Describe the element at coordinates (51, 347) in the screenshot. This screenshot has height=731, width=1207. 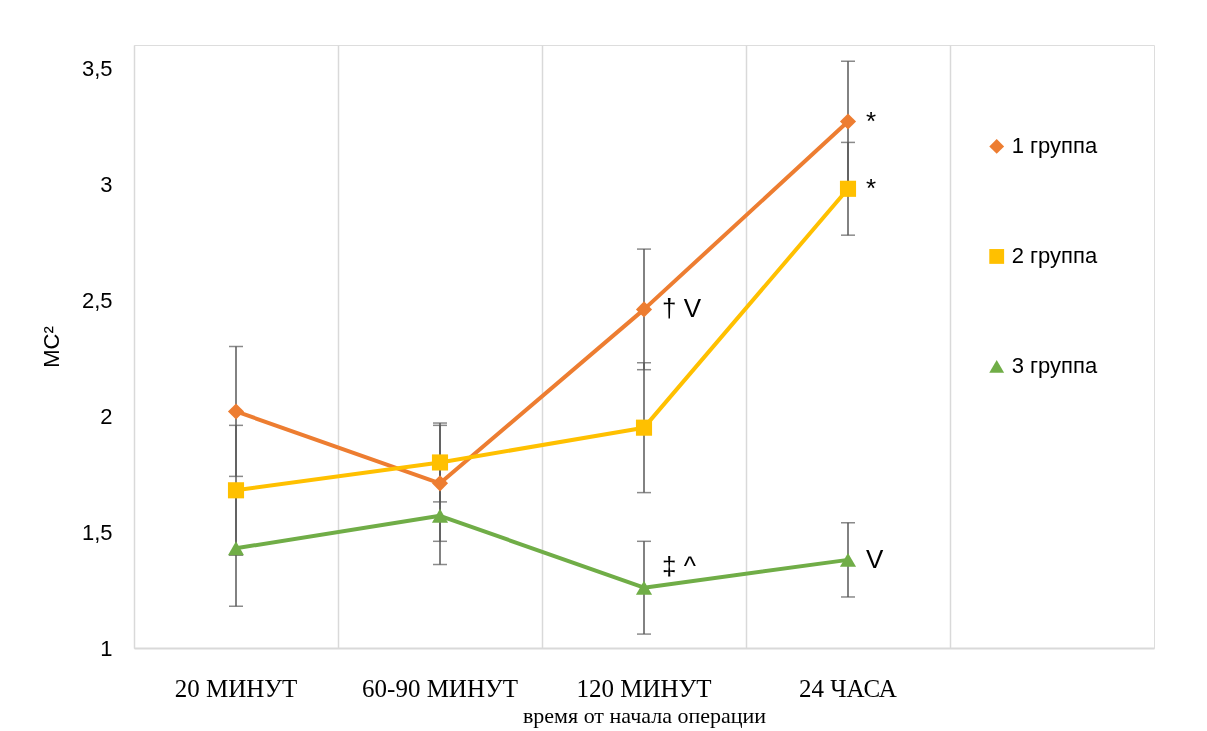
I see `y-axis-title: МС²` at that location.